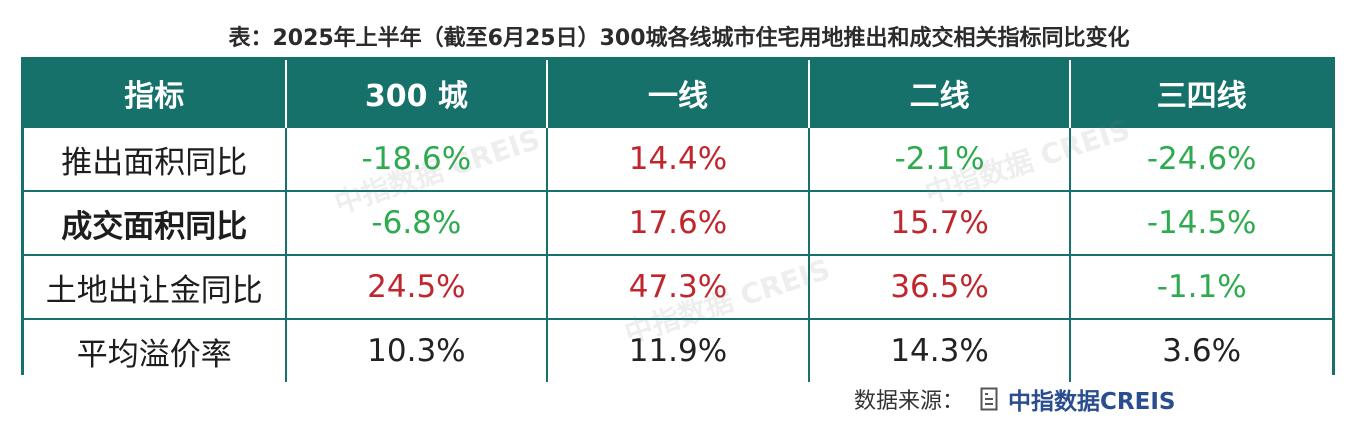 This screenshot has height=436, width=1358. I want to click on cell-tier2: 14.3%, so click(939, 350).